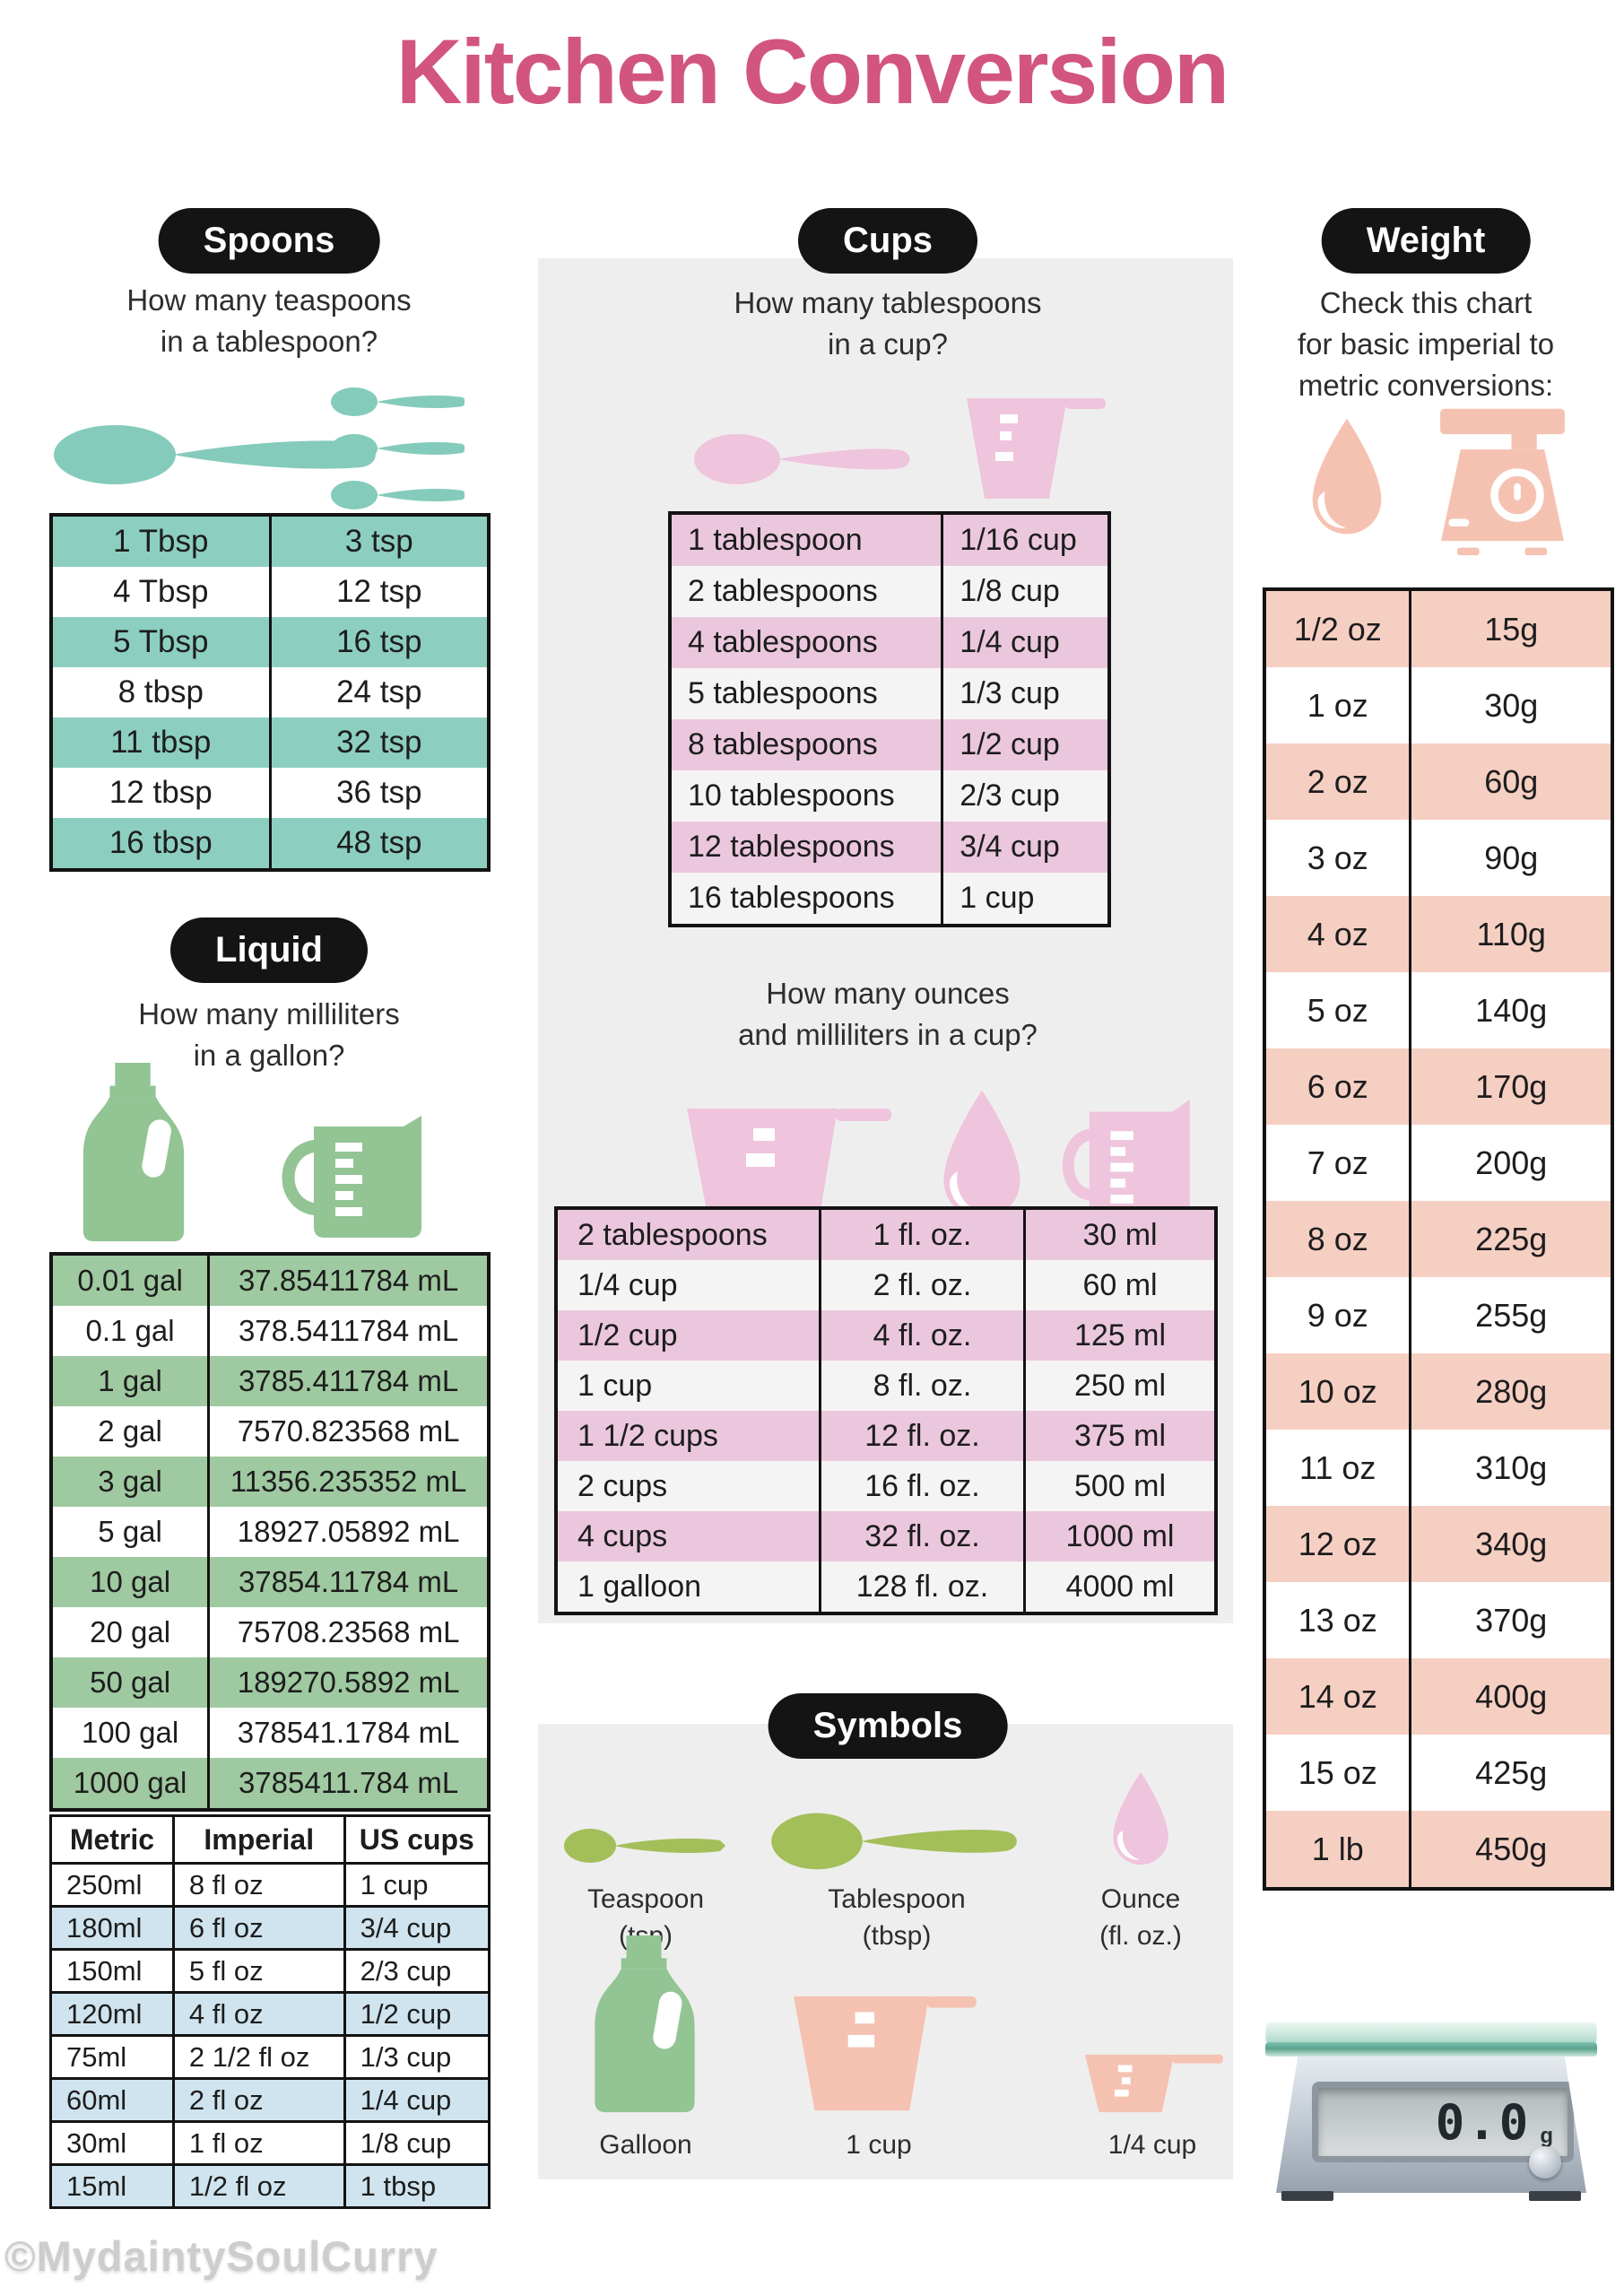 The width and height of the screenshot is (1624, 2296). Describe the element at coordinates (921, 1587) in the screenshot. I see `table-cell: 128 fl. oz.` at that location.